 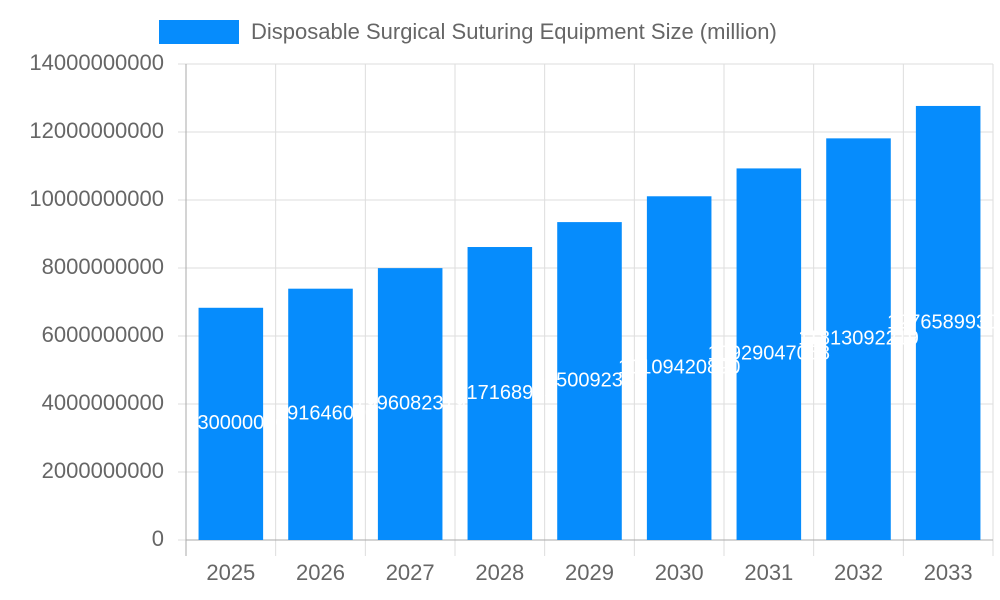 What do you see at coordinates (103, 266) in the screenshot?
I see `y-tick-label: 8000000000` at bounding box center [103, 266].